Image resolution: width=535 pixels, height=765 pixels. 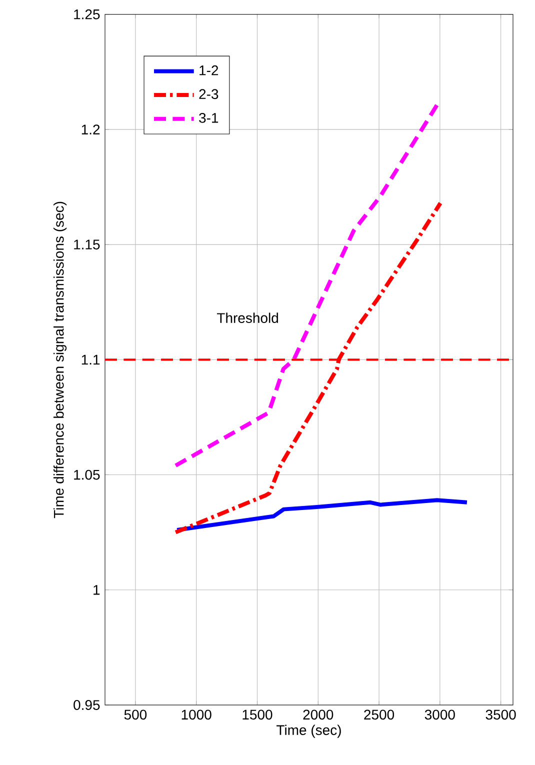 I want to click on y-tick-label: 1.2, so click(x=91, y=129).